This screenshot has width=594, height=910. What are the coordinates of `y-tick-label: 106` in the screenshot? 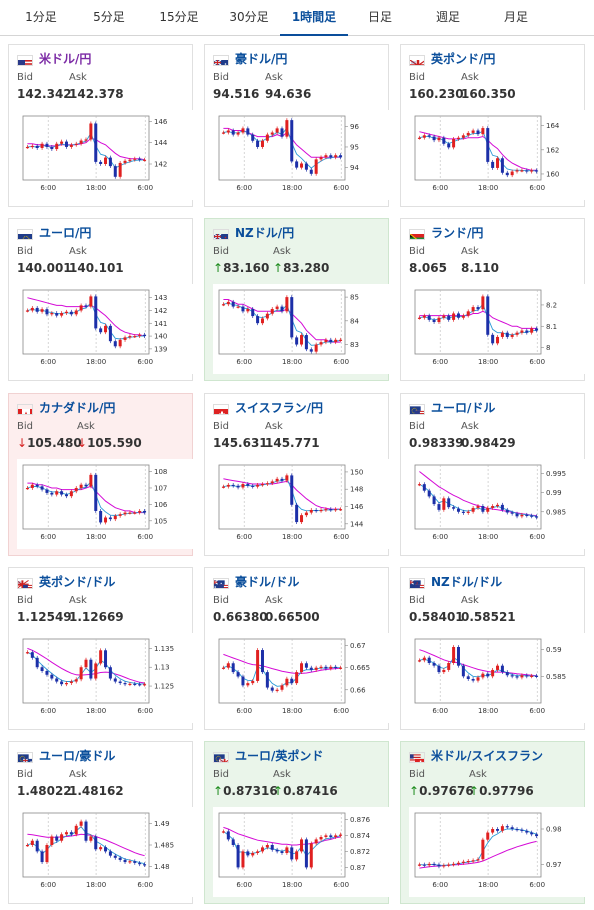 It's located at (161, 505).